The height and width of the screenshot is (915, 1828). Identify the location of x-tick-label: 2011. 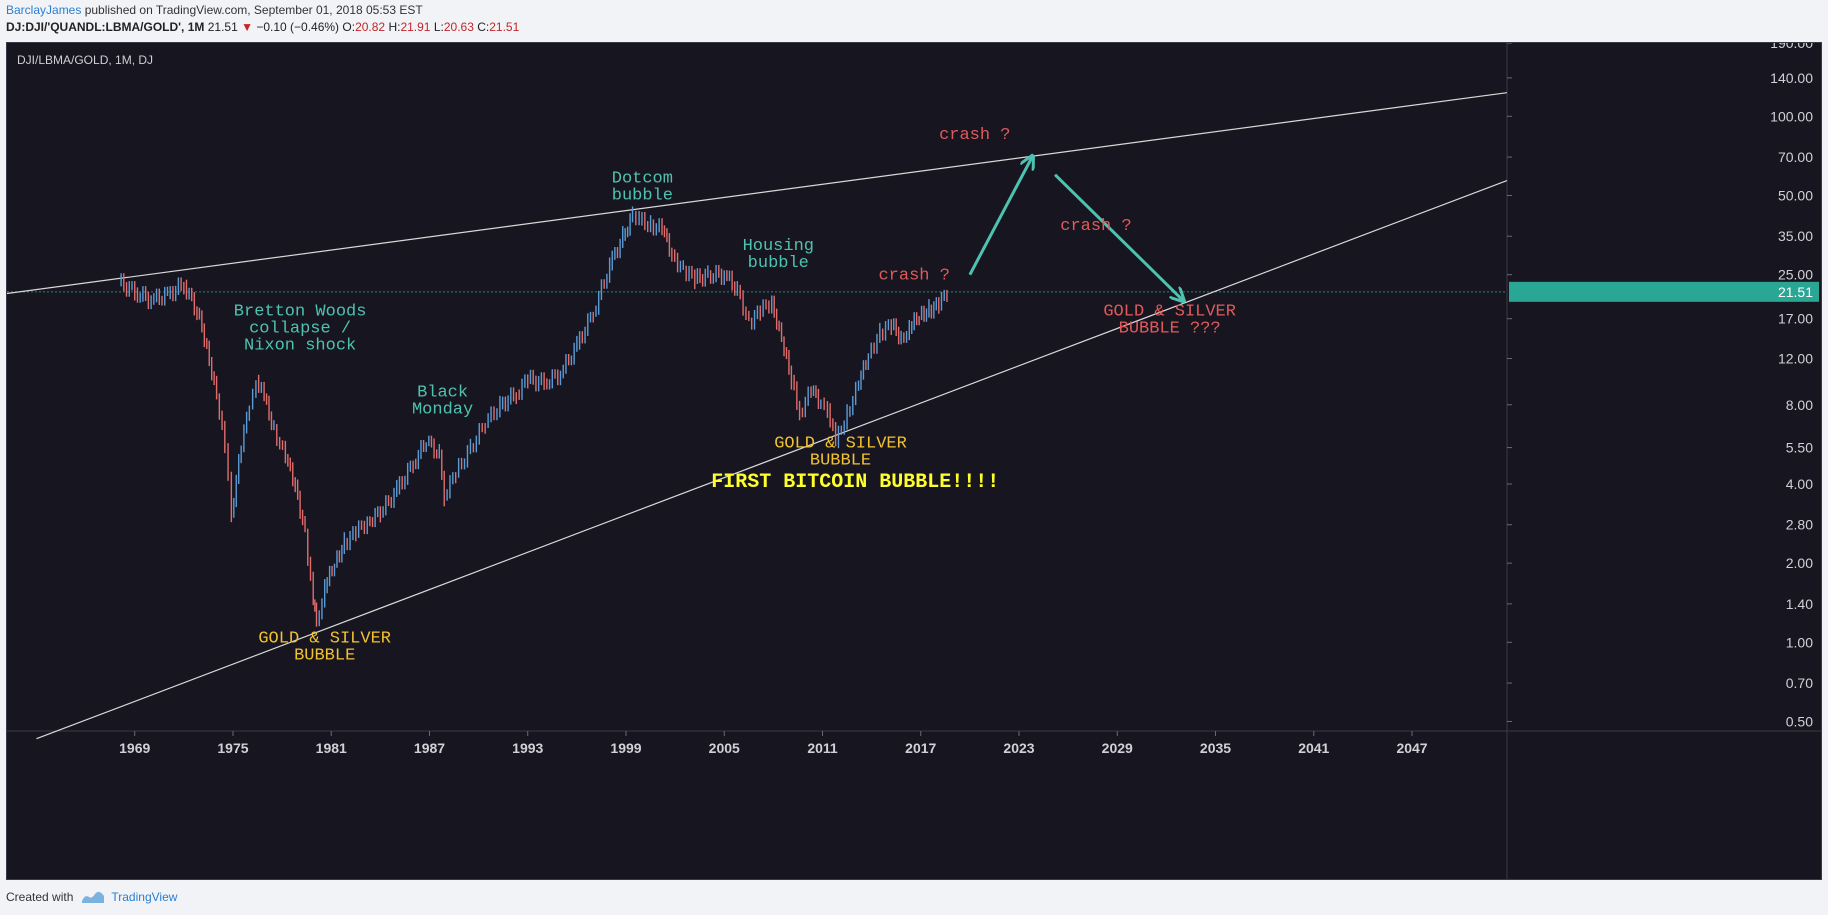
(822, 748).